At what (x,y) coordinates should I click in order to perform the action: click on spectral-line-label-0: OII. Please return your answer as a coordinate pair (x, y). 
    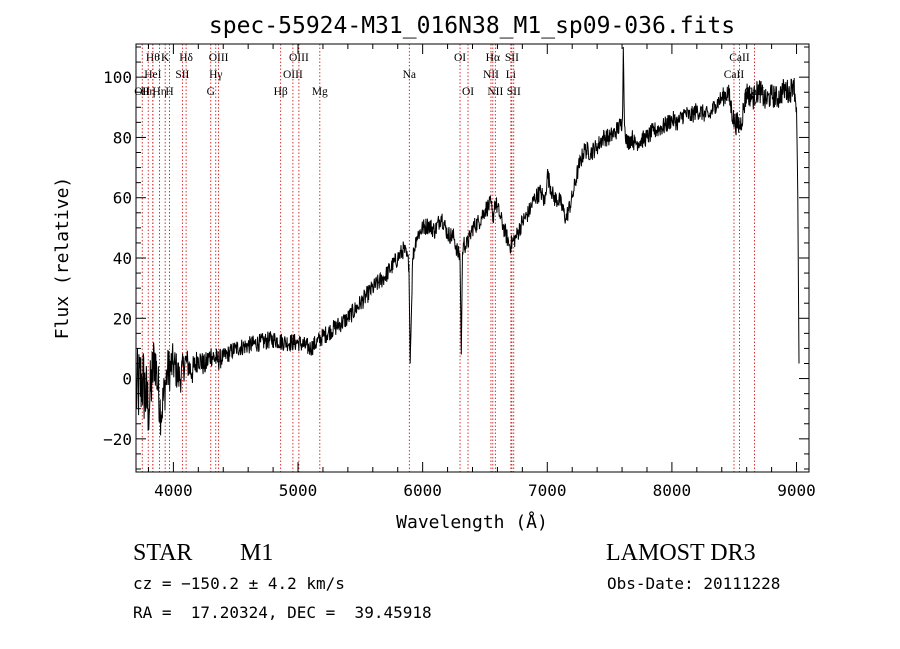
    Looking at the image, I should click on (142, 92).